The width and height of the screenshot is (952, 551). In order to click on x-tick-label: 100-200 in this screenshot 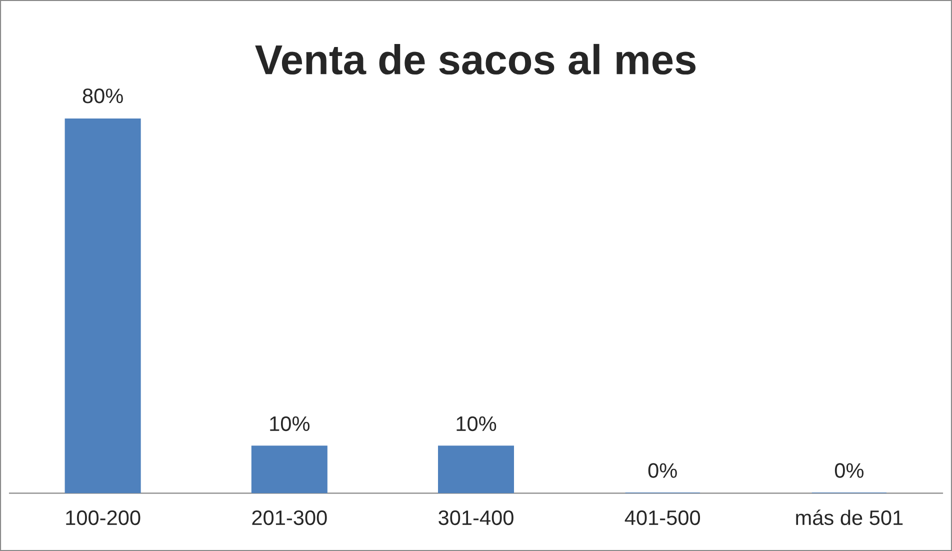, I will do `click(103, 518)`.